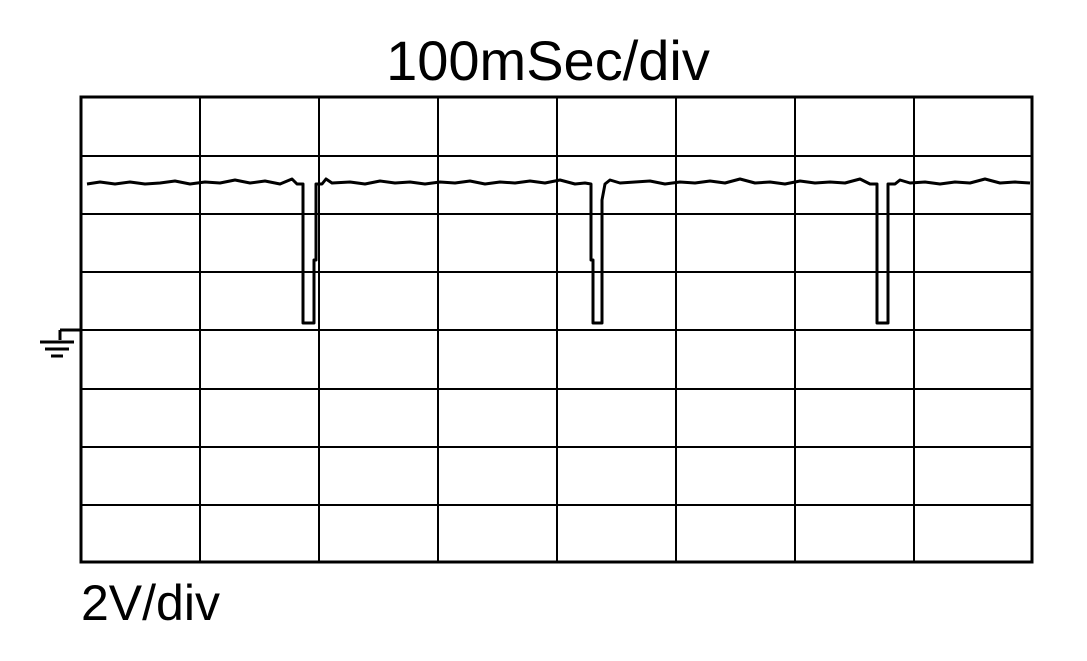 The width and height of the screenshot is (1087, 661). Describe the element at coordinates (60, 343) in the screenshot. I see `ground-symbol` at that location.